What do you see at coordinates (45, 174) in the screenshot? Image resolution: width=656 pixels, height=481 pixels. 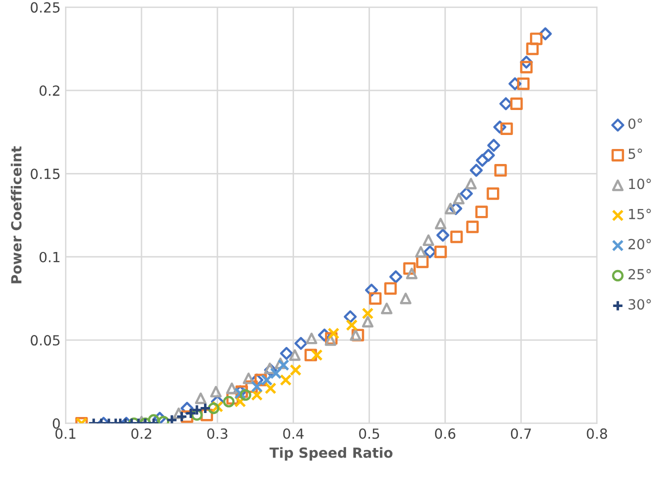 I see `y-tick-label: 0.15` at bounding box center [45, 174].